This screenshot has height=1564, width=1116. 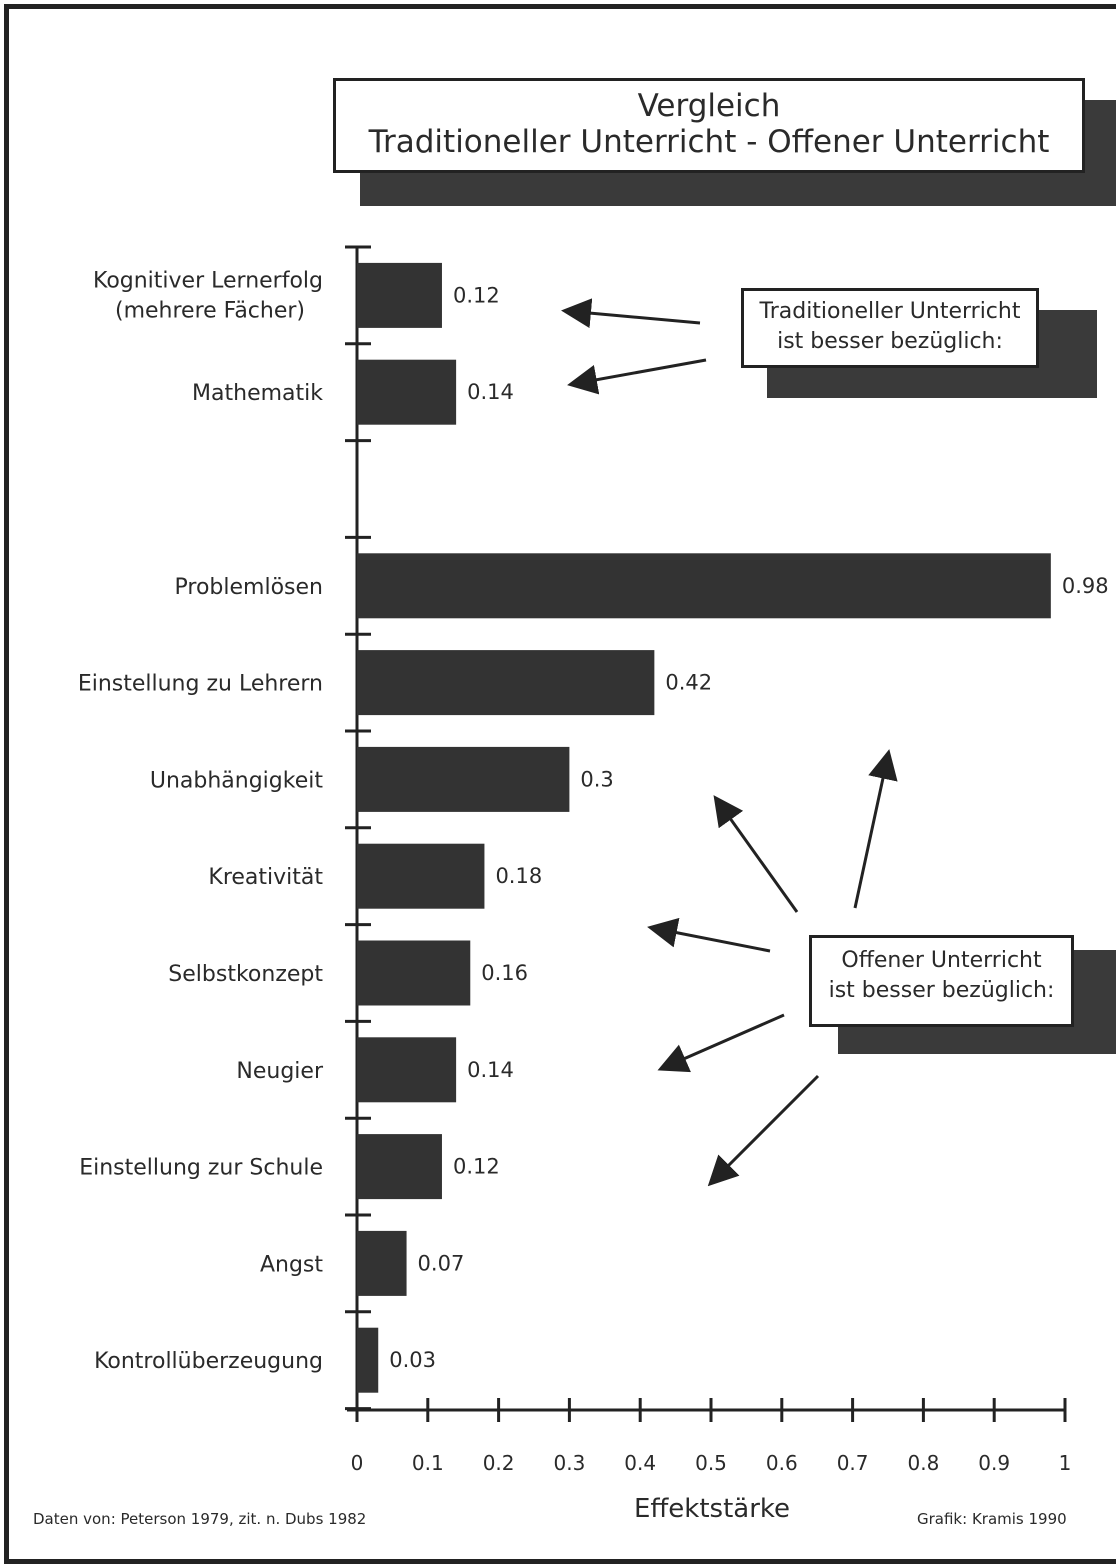 I want to click on graphic-credit: Grafik: Kramis 1990, so click(x=992, y=1519).